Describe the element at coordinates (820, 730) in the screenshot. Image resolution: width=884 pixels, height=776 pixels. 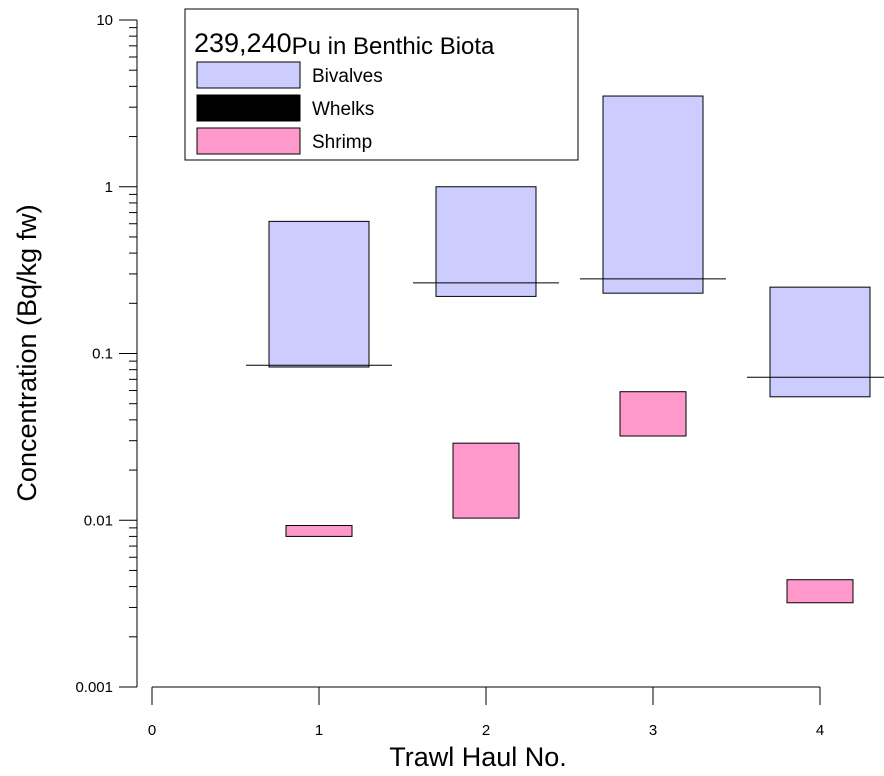
I see `x-tick-label: 4` at that location.